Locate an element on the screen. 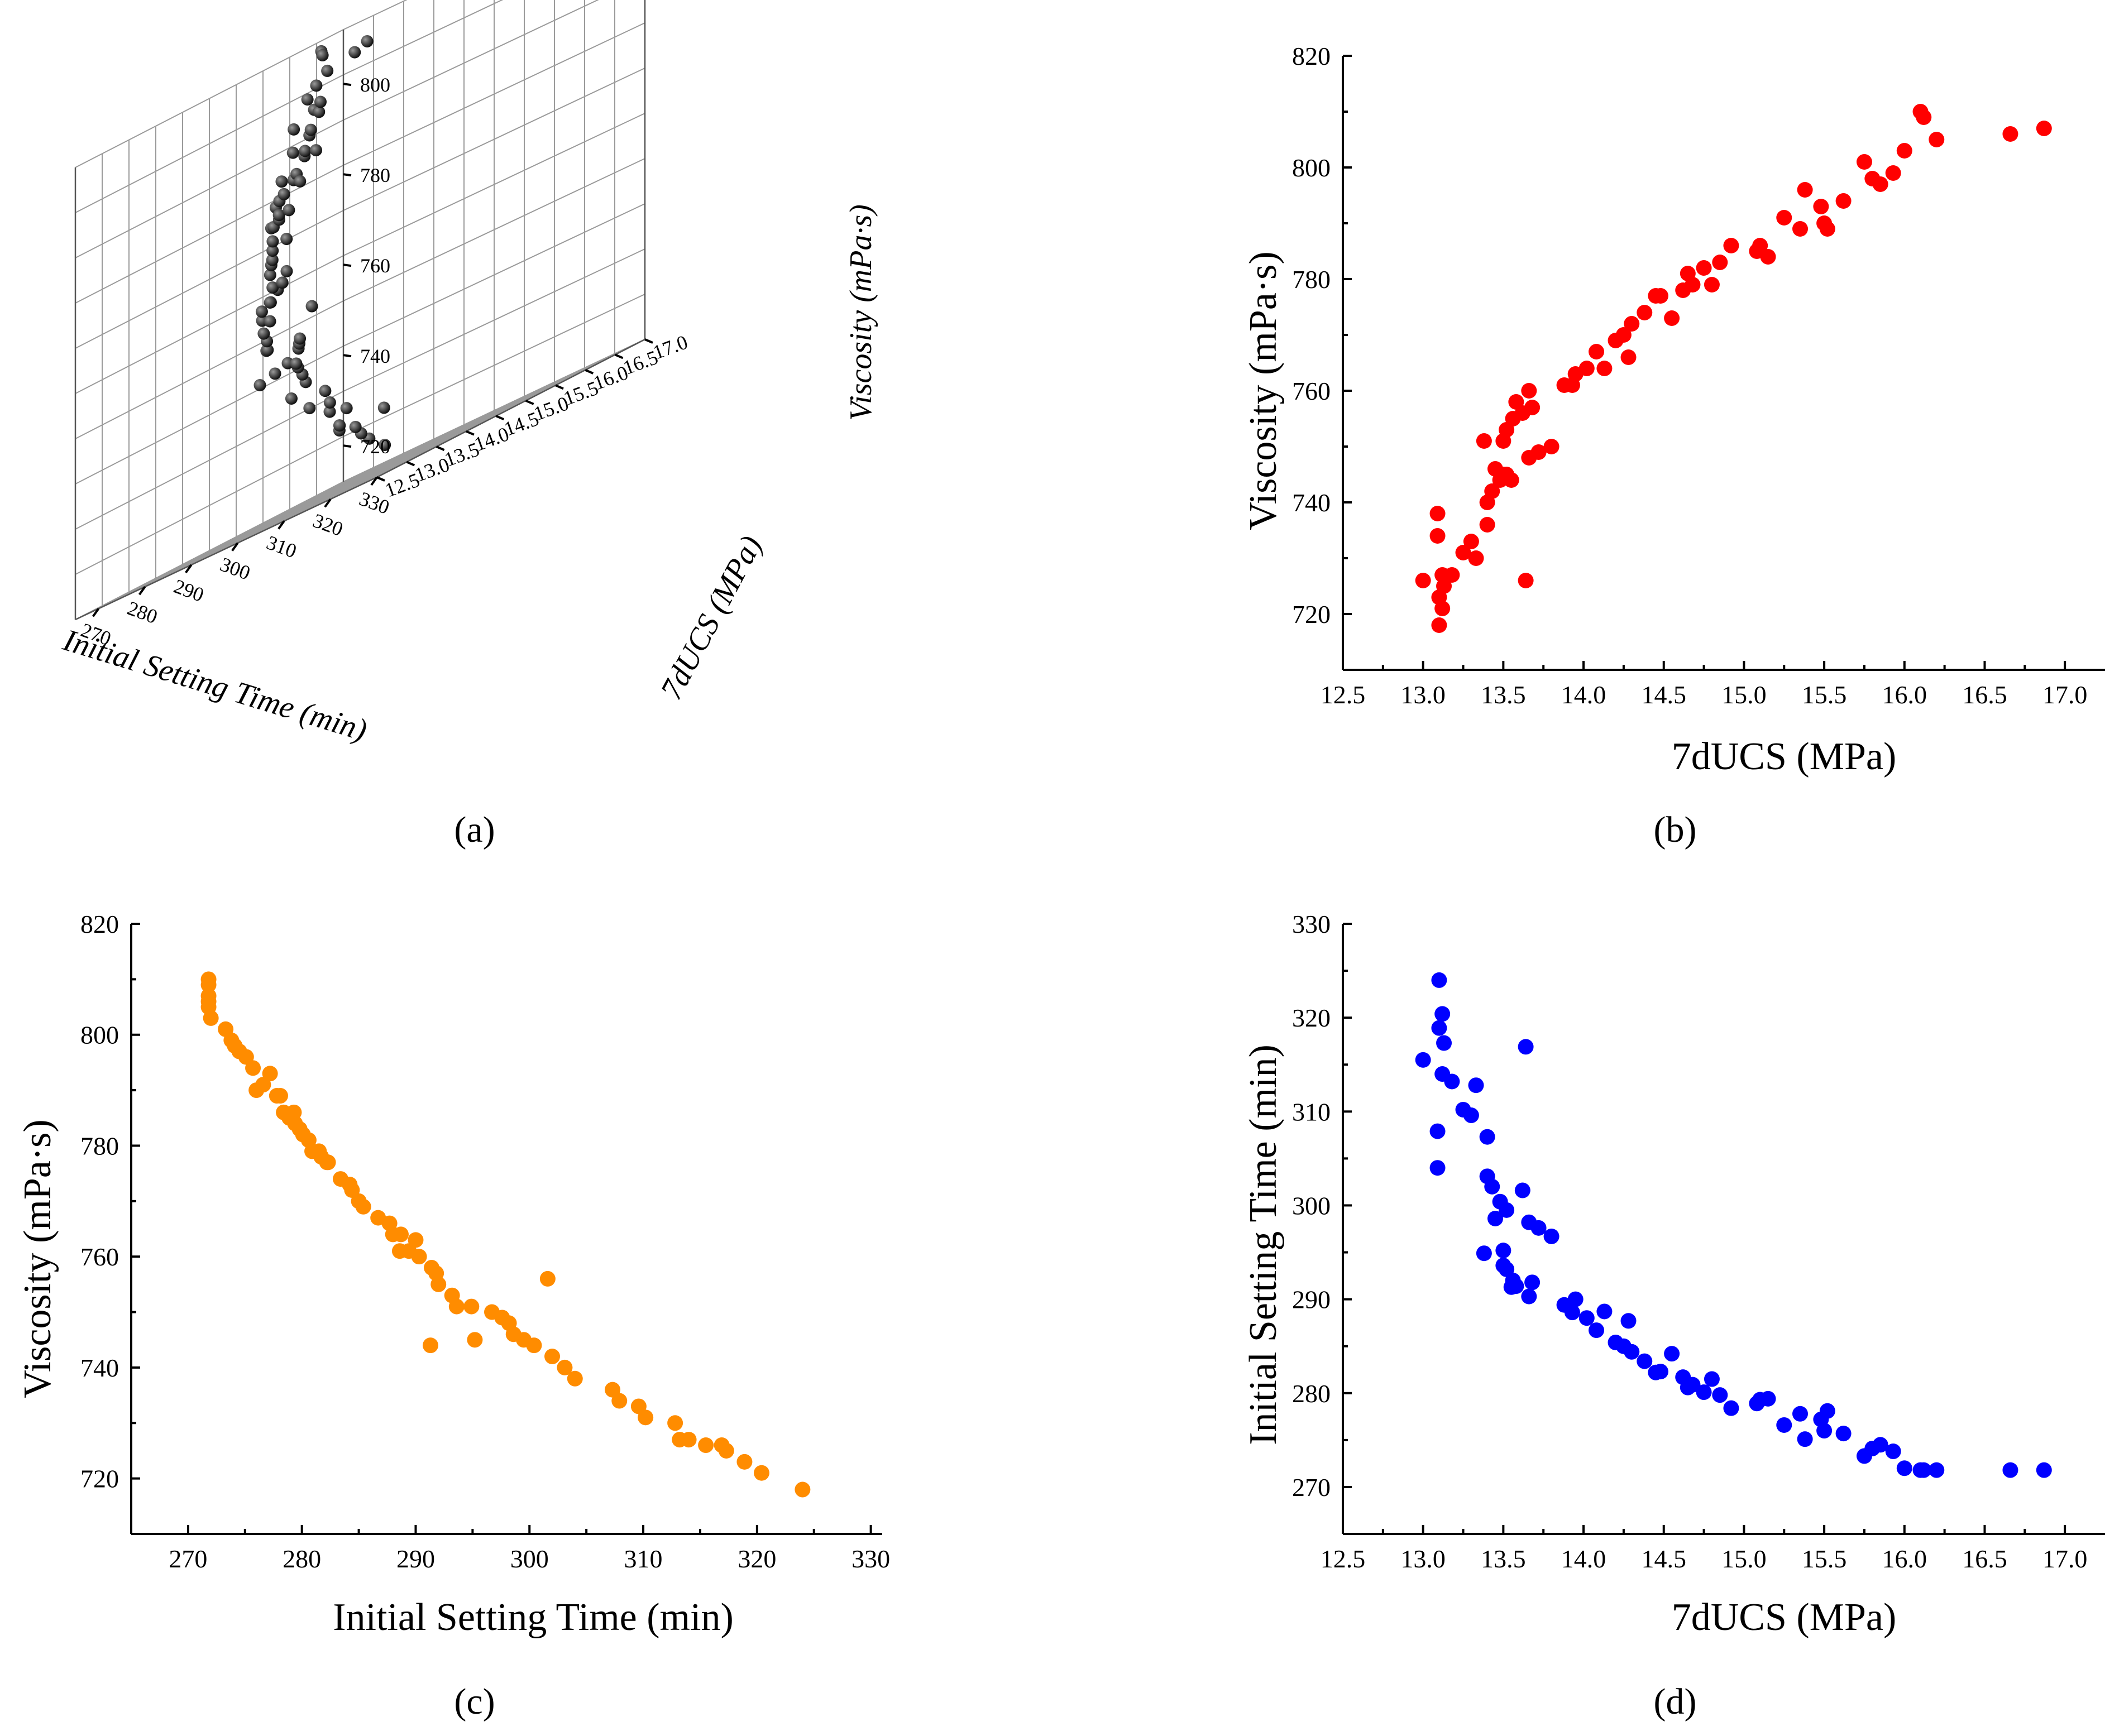  panel-label-b: (b) is located at coordinates (1675, 829).